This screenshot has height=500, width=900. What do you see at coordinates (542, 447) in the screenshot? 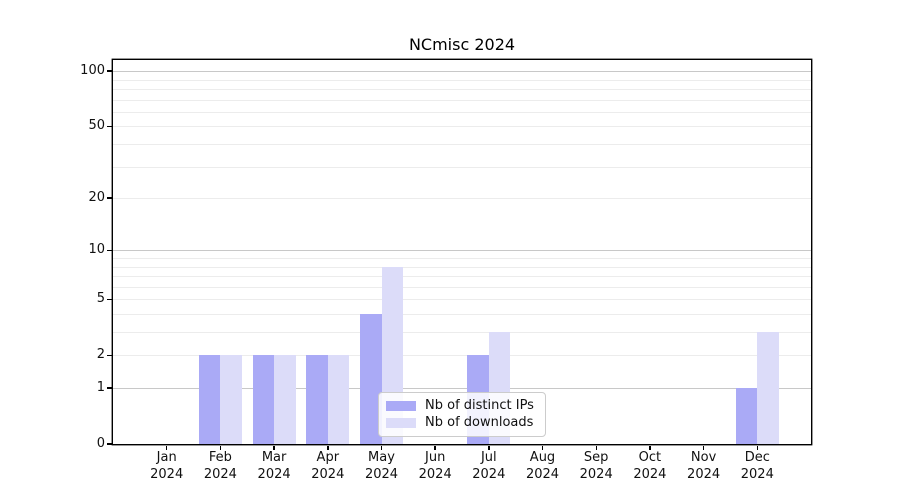
I see `x-tick-mark-aug` at bounding box center [542, 447].